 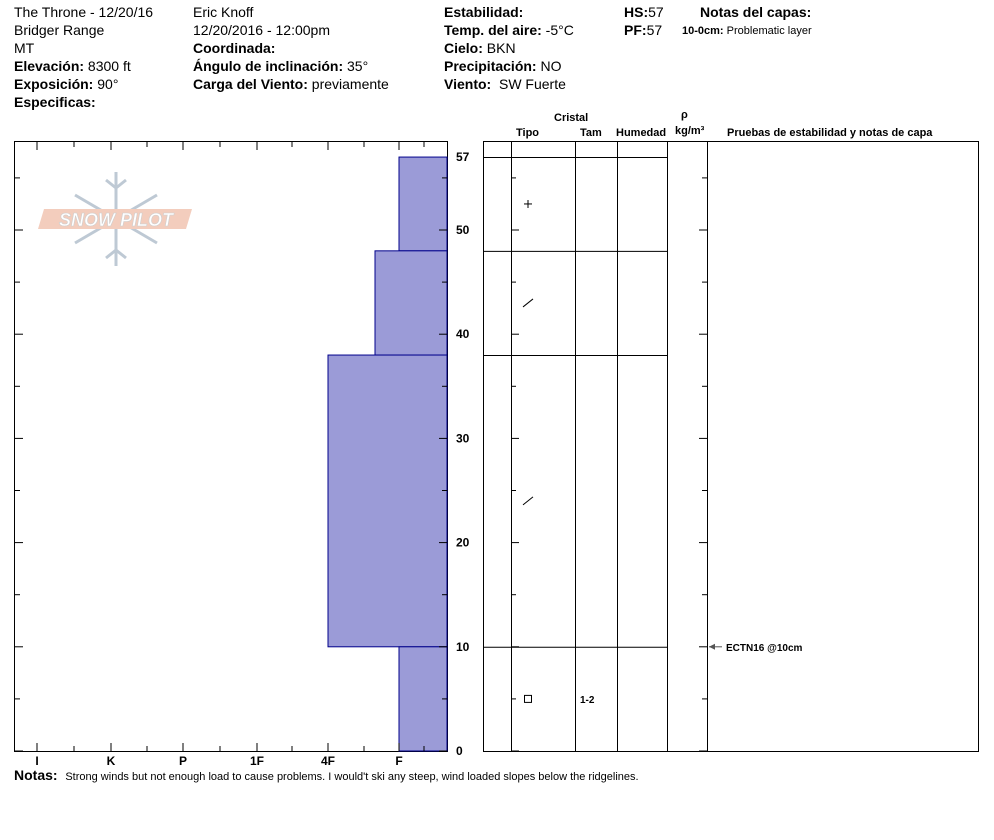 What do you see at coordinates (109, 66) in the screenshot?
I see `elevation-value: 8300 ft` at bounding box center [109, 66].